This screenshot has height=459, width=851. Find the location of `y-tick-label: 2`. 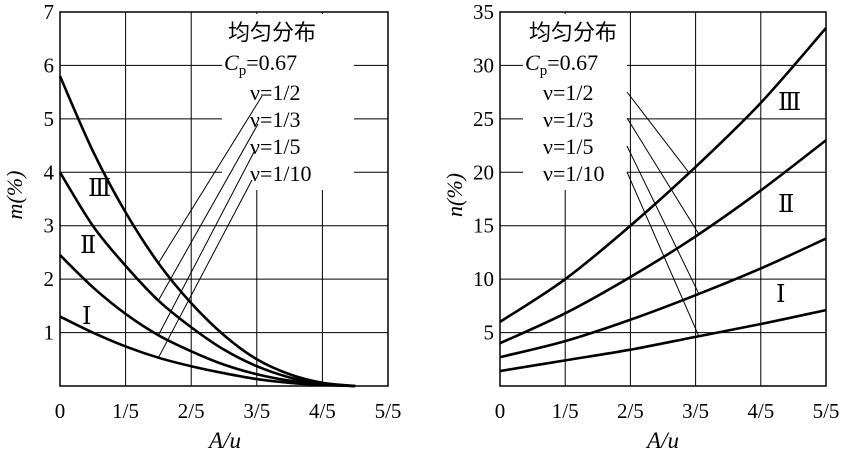

y-tick-label: 2 is located at coordinates (49, 279).